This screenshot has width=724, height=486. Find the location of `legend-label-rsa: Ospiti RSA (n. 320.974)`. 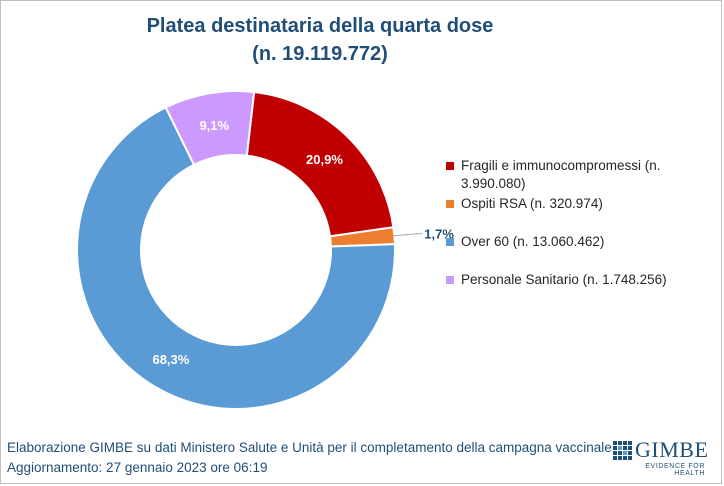

legend-label-rsa: Ospiti RSA (n. 320.974) is located at coordinates (532, 203).